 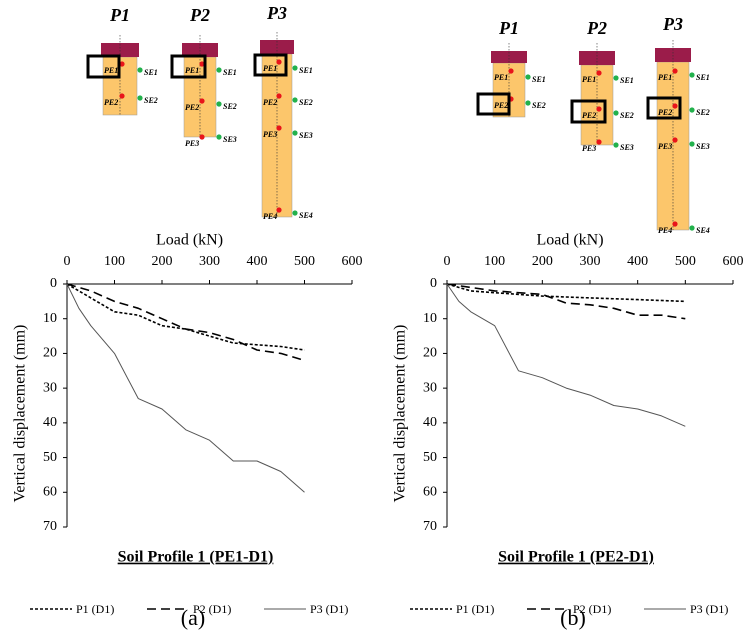 What do you see at coordinates (542, 261) in the screenshot?
I see `x-tick-label: 200` at bounding box center [542, 261].